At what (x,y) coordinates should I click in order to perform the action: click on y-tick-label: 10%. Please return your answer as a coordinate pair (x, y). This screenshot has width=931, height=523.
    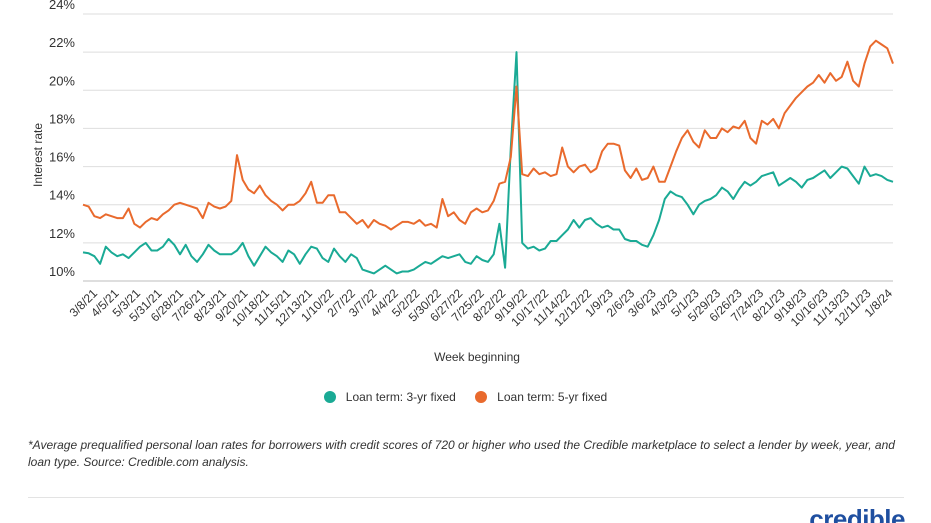
    Looking at the image, I should click on (62, 271).